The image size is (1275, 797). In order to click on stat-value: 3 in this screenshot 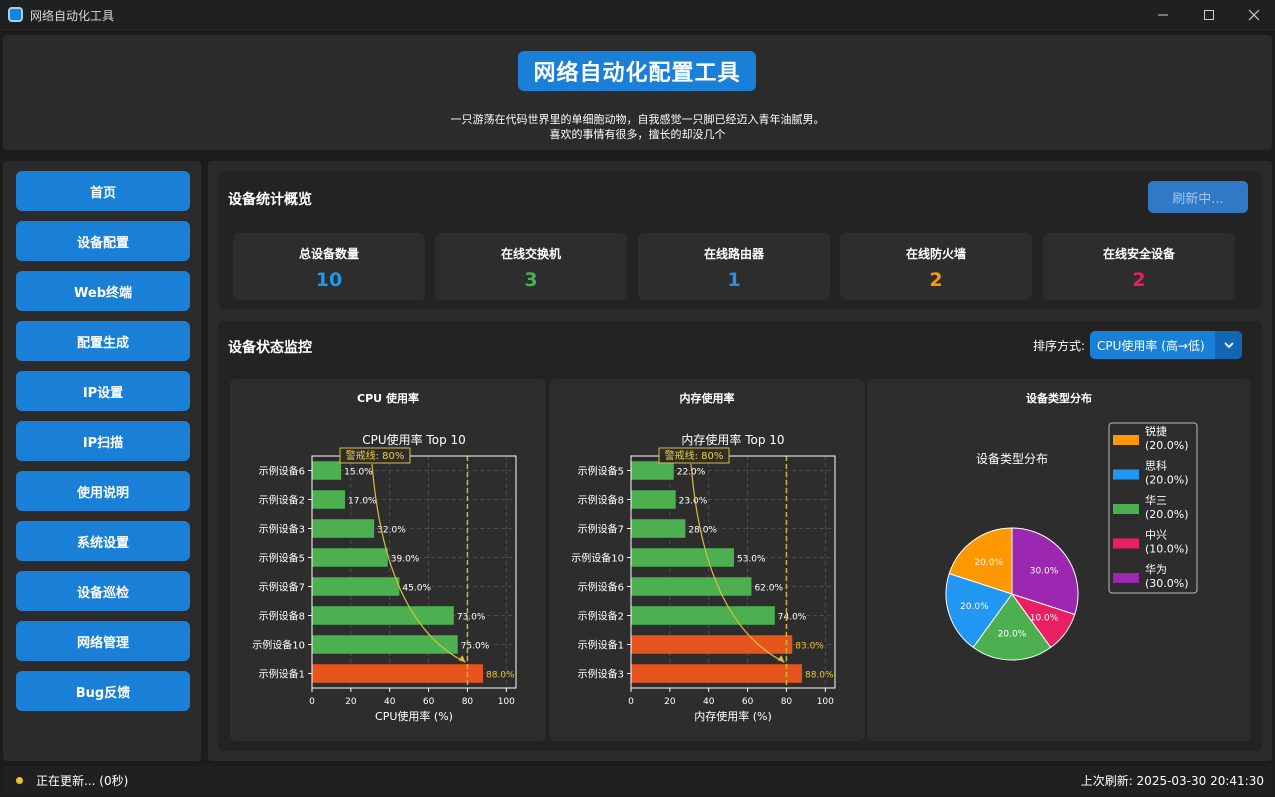, I will do `click(531, 280)`.